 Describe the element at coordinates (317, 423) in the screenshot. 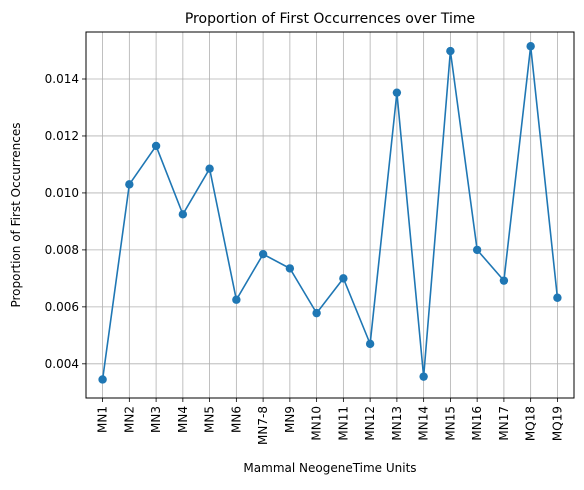

I see `x-tick-label: MN10` at that location.